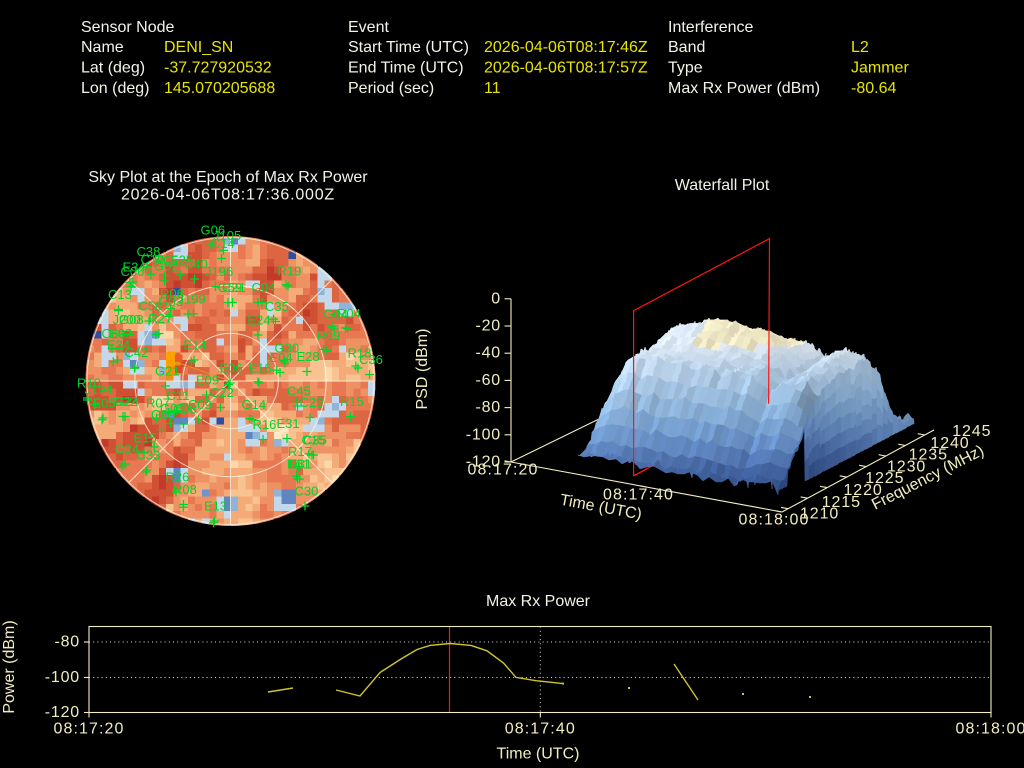 This screenshot has height=768, width=1024. What do you see at coordinates (181, 260) in the screenshot?
I see `svg-text: E25` at bounding box center [181, 260].